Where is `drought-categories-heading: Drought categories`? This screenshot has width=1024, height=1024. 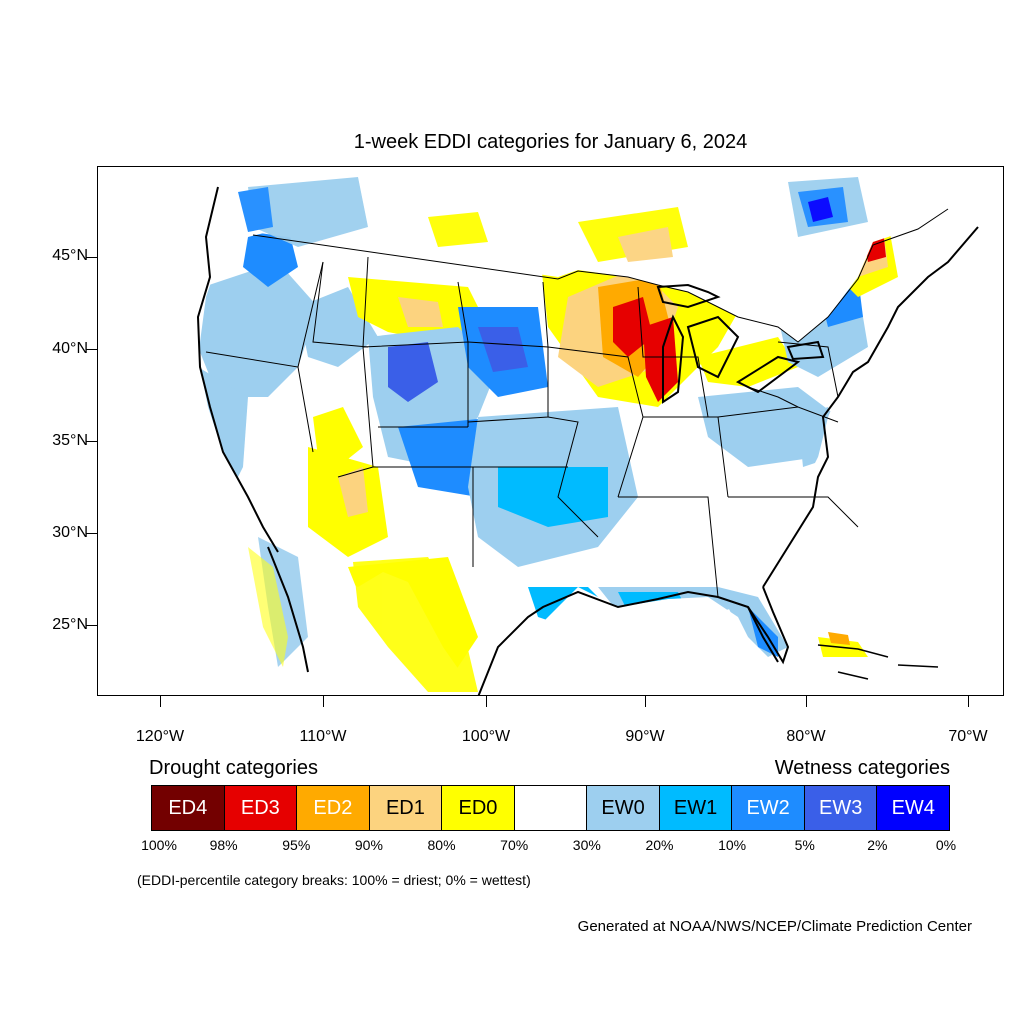 drought-categories-heading: Drought categories is located at coordinates (233, 768).